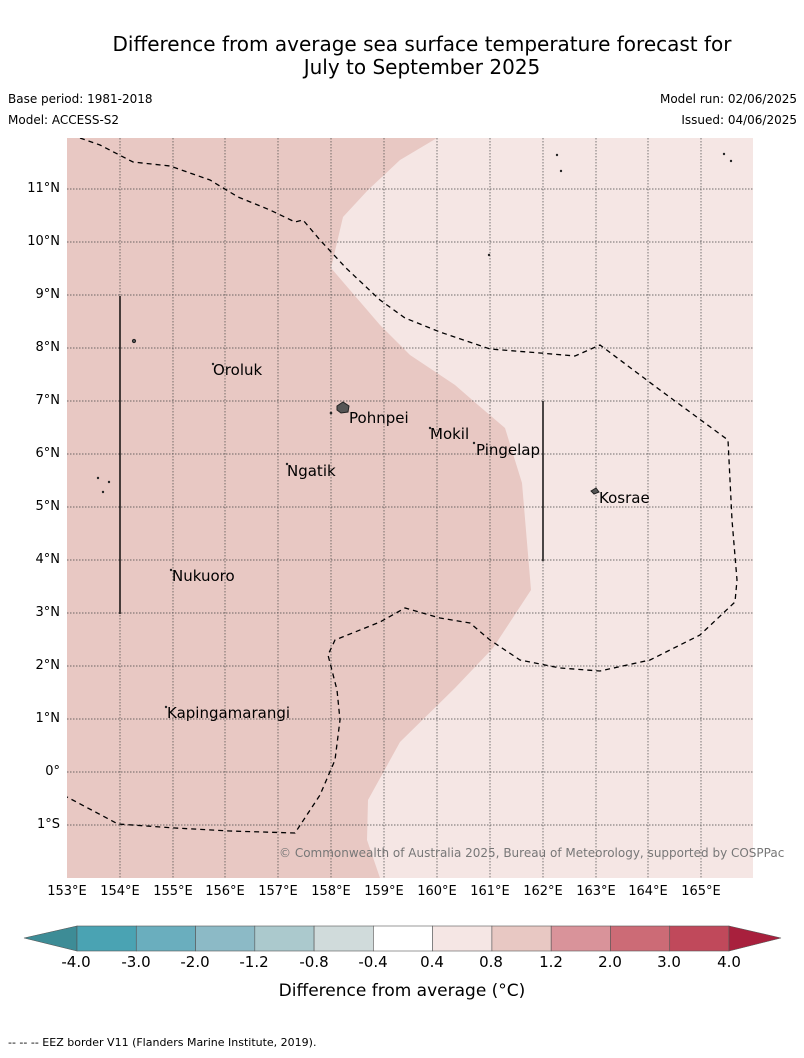 Image resolution: width=804 pixels, height=1058 pixels. Describe the element at coordinates (755, 938) in the screenshot. I see `colorbar-extend-high` at that location.